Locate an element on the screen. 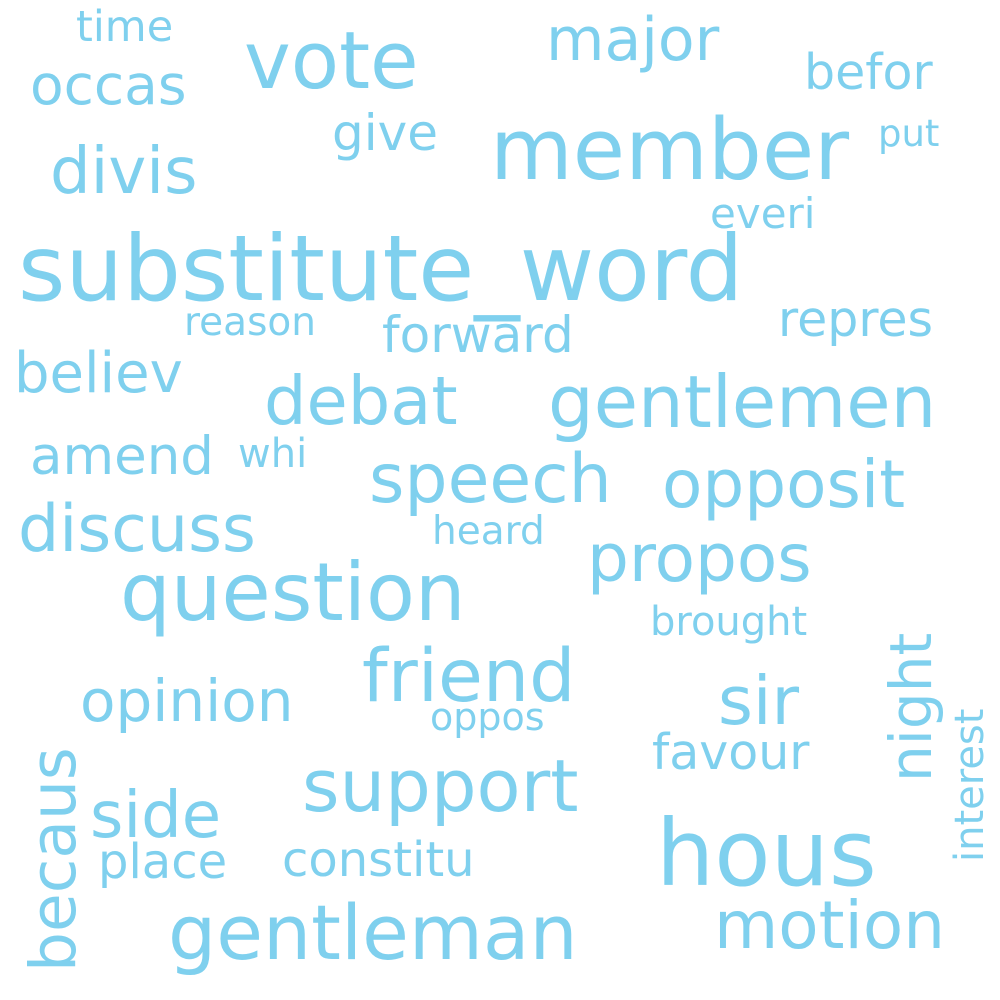 This screenshot has width=1000, height=1000. word-speech: speech is located at coordinates (490, 479).